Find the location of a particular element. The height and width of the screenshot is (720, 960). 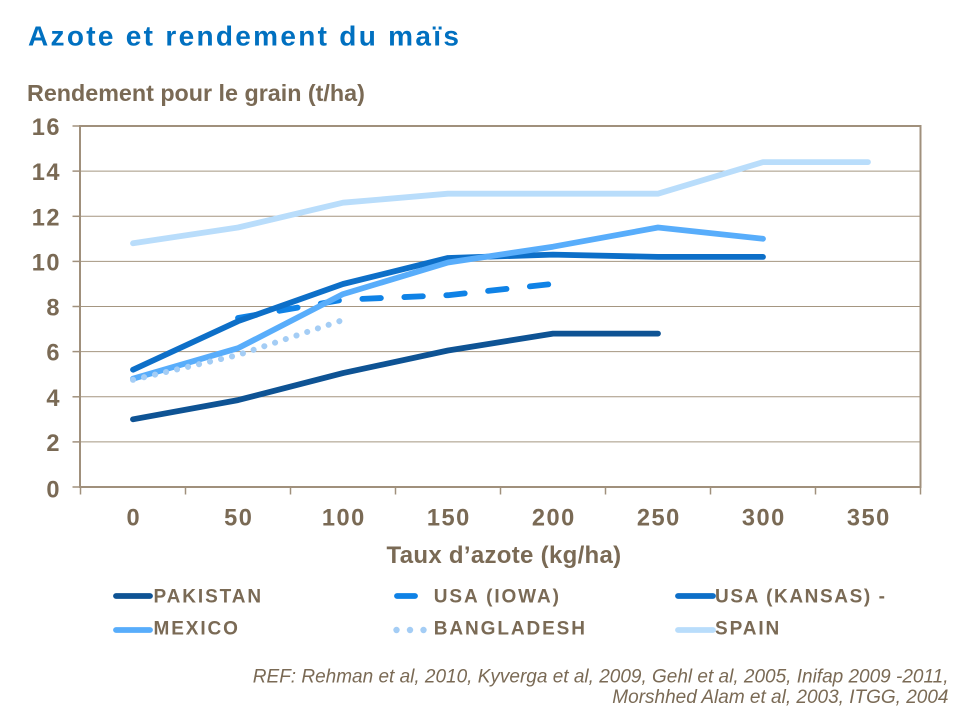

svg-text: USA (KANSAS) - is located at coordinates (801, 597).